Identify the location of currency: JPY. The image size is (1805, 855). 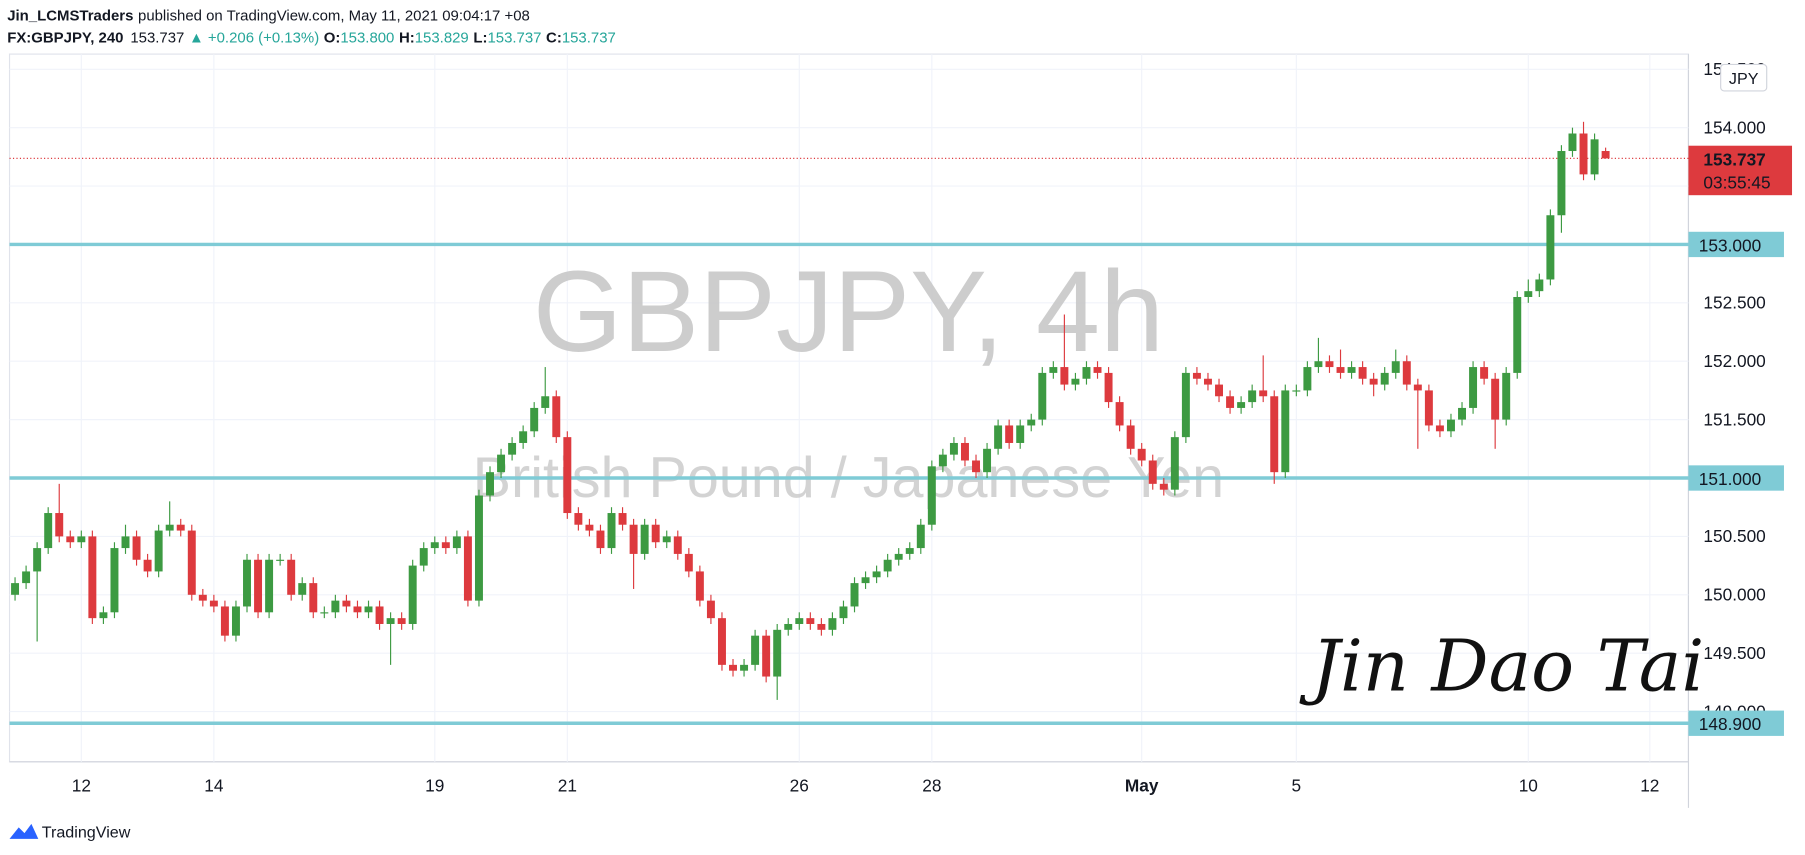
(1744, 79).